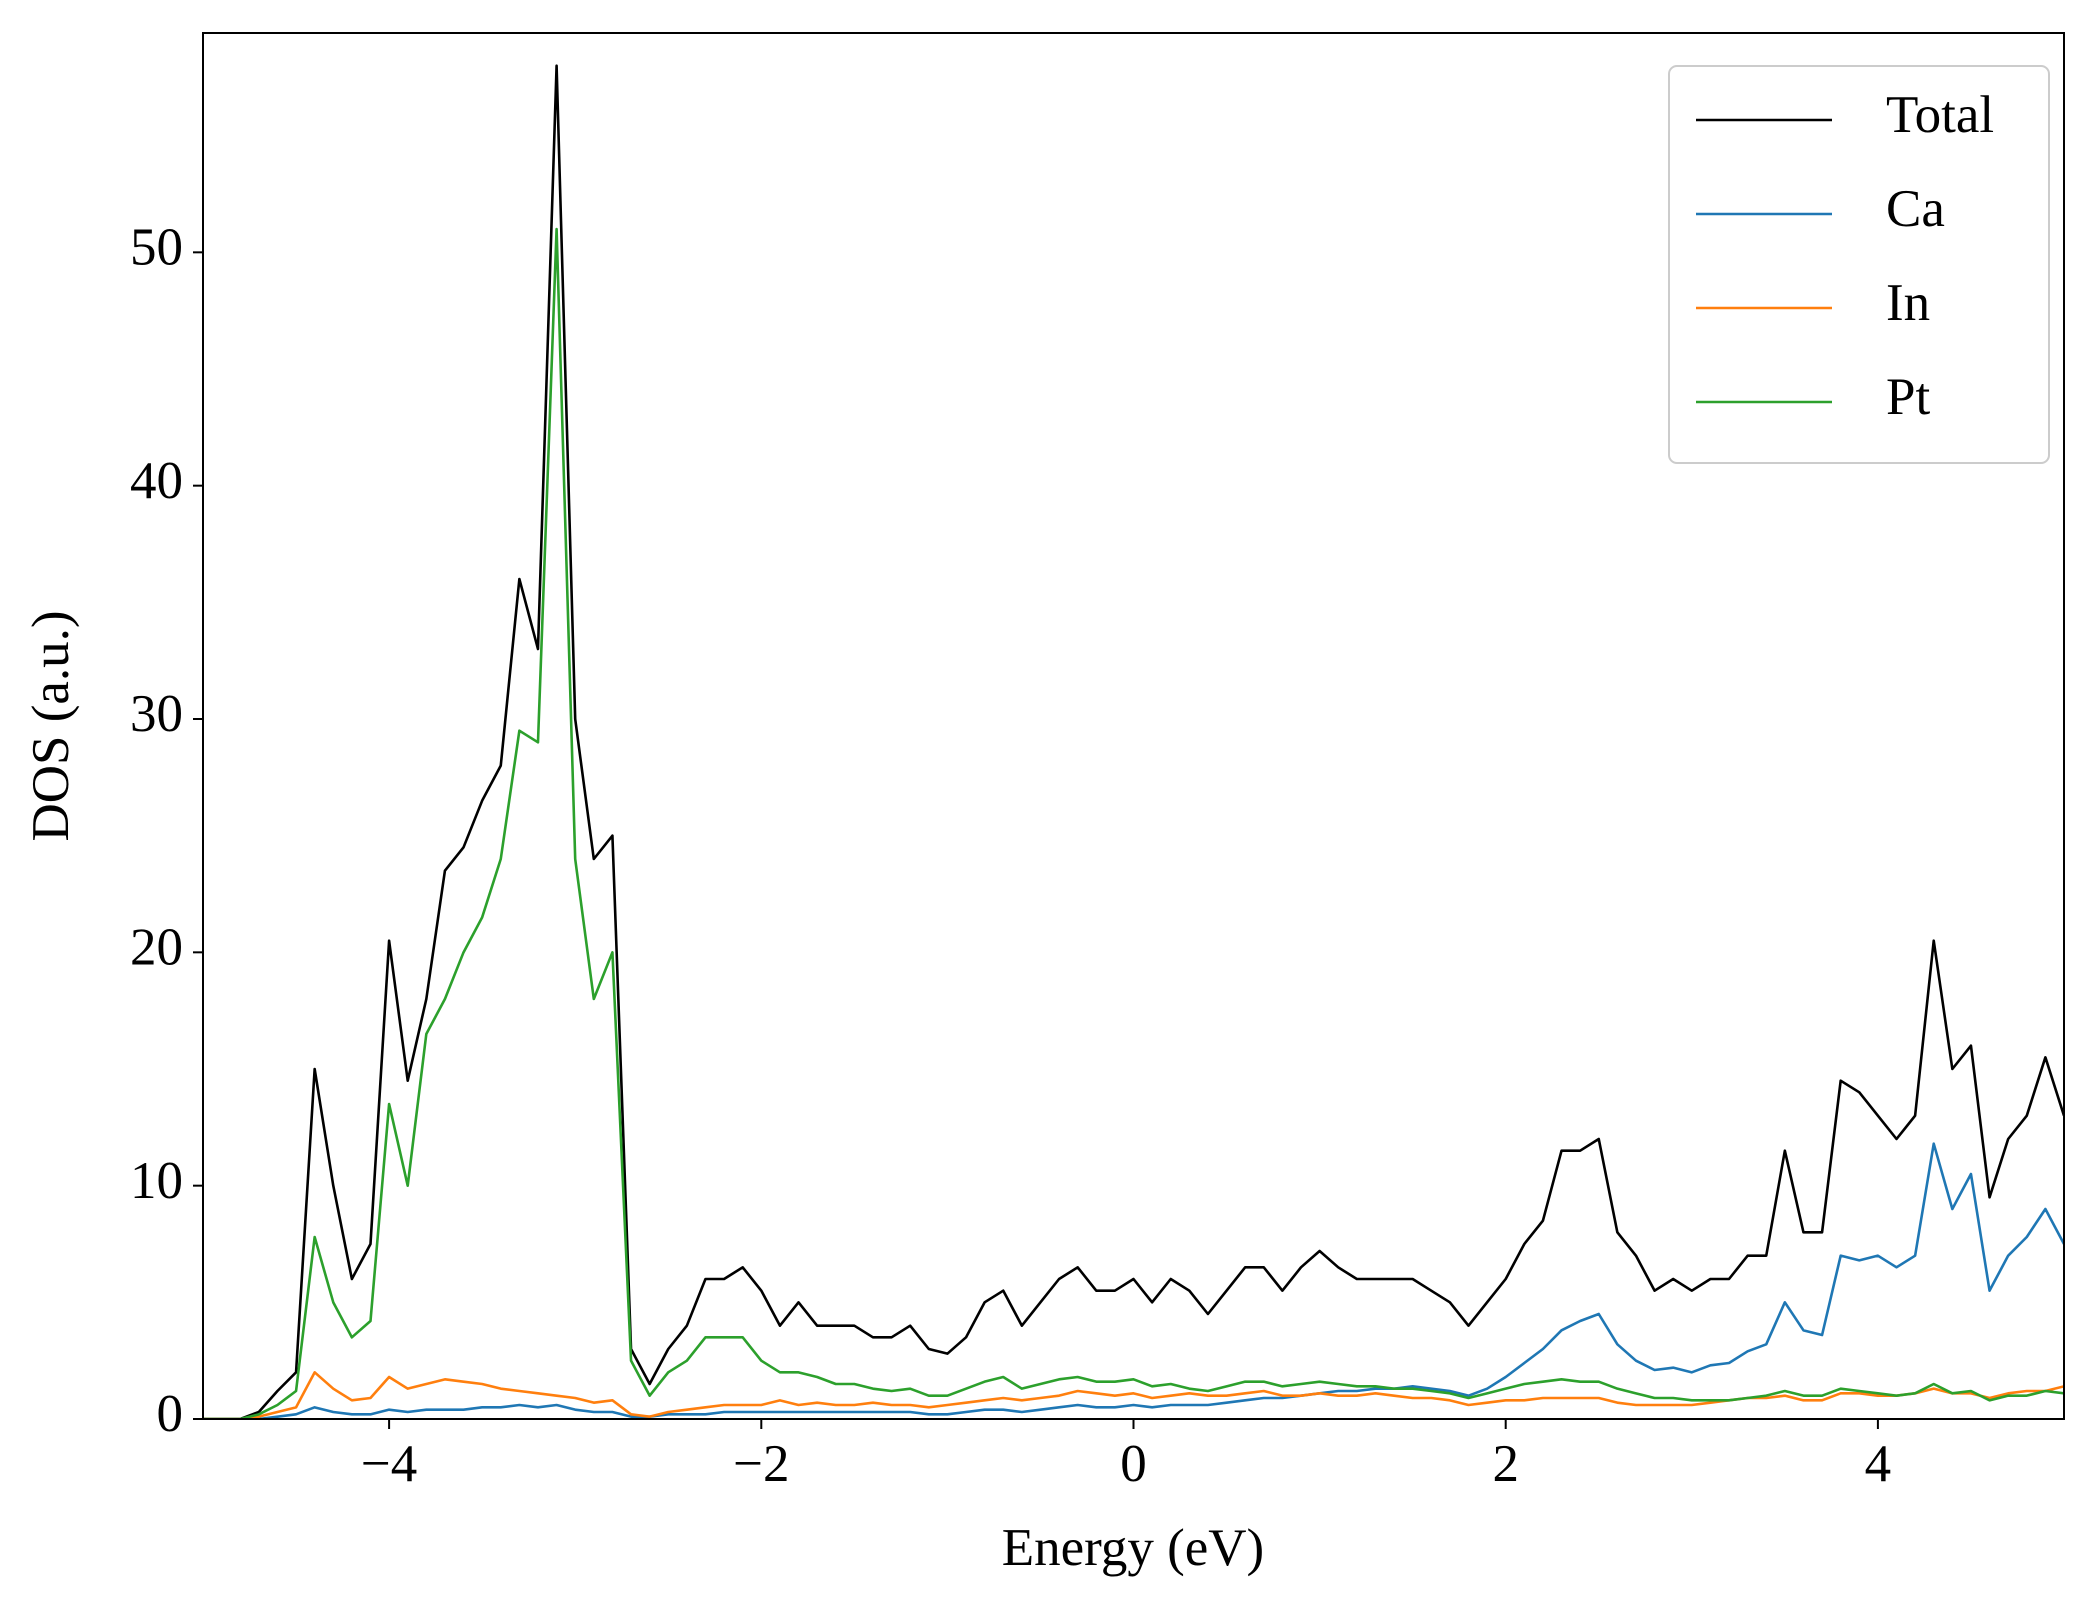  Describe the element at coordinates (1915, 209) in the screenshot. I see `legend-label: Ca` at that location.